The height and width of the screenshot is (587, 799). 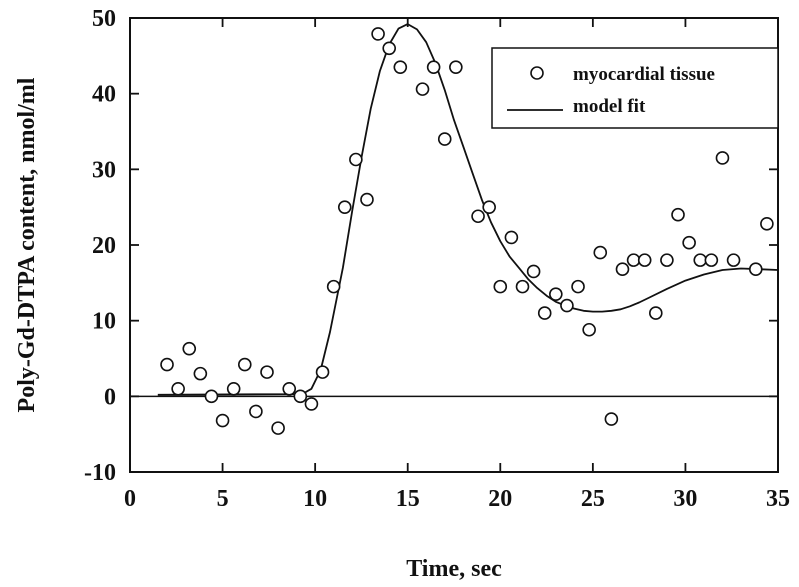 What do you see at coordinates (500, 499) in the screenshot?
I see `x-tick-label: 20` at bounding box center [500, 499].